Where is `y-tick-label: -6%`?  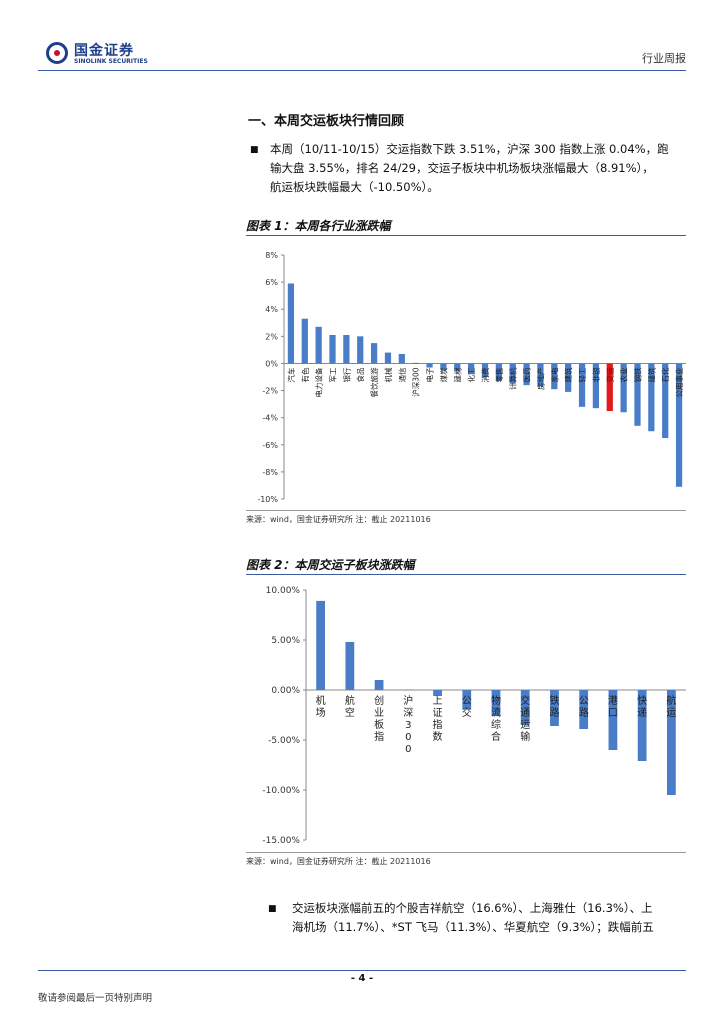
y-tick-label: -6% is located at coordinates (270, 445).